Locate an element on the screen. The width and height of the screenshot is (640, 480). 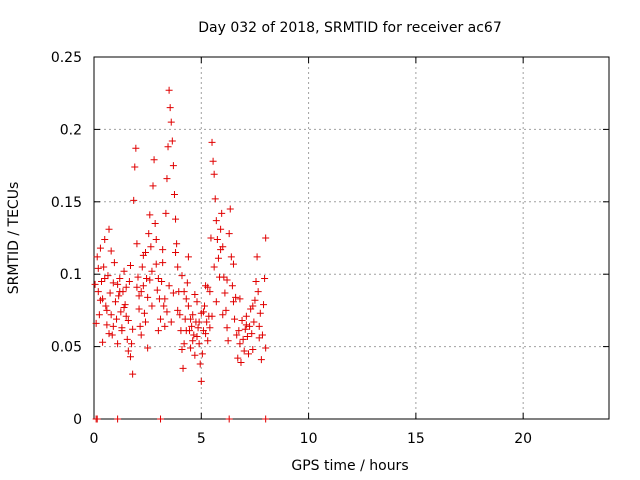
y-tick-label: 0.25 is located at coordinates (66, 58).